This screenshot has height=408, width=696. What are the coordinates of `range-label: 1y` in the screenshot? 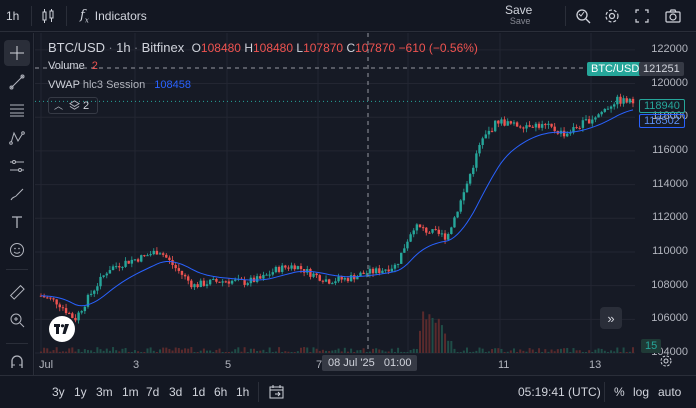 It's located at (80, 392).